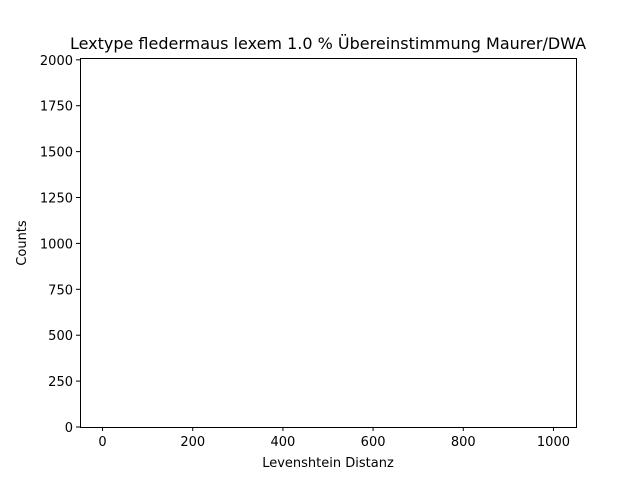  What do you see at coordinates (60, 382) in the screenshot?
I see `y-tick-label: 250` at bounding box center [60, 382].